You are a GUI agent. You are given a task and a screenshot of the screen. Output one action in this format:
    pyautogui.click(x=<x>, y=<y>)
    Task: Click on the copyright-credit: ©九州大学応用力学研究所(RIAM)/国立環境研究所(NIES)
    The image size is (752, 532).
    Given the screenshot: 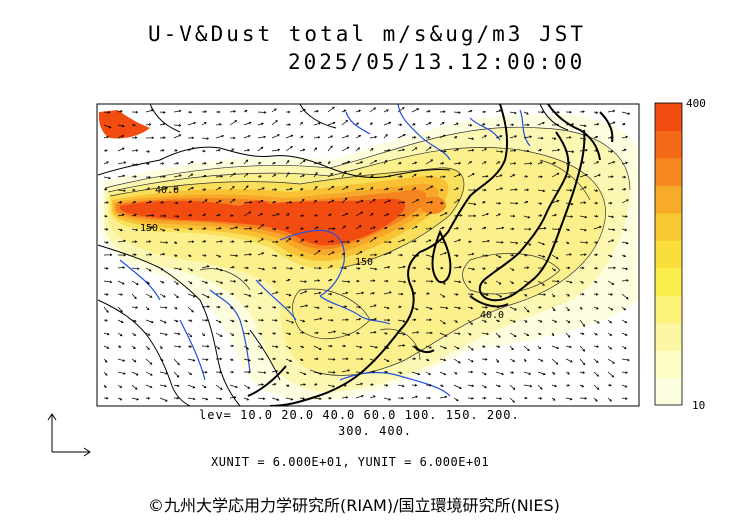 What is the action you would take?
    pyautogui.click(x=354, y=505)
    